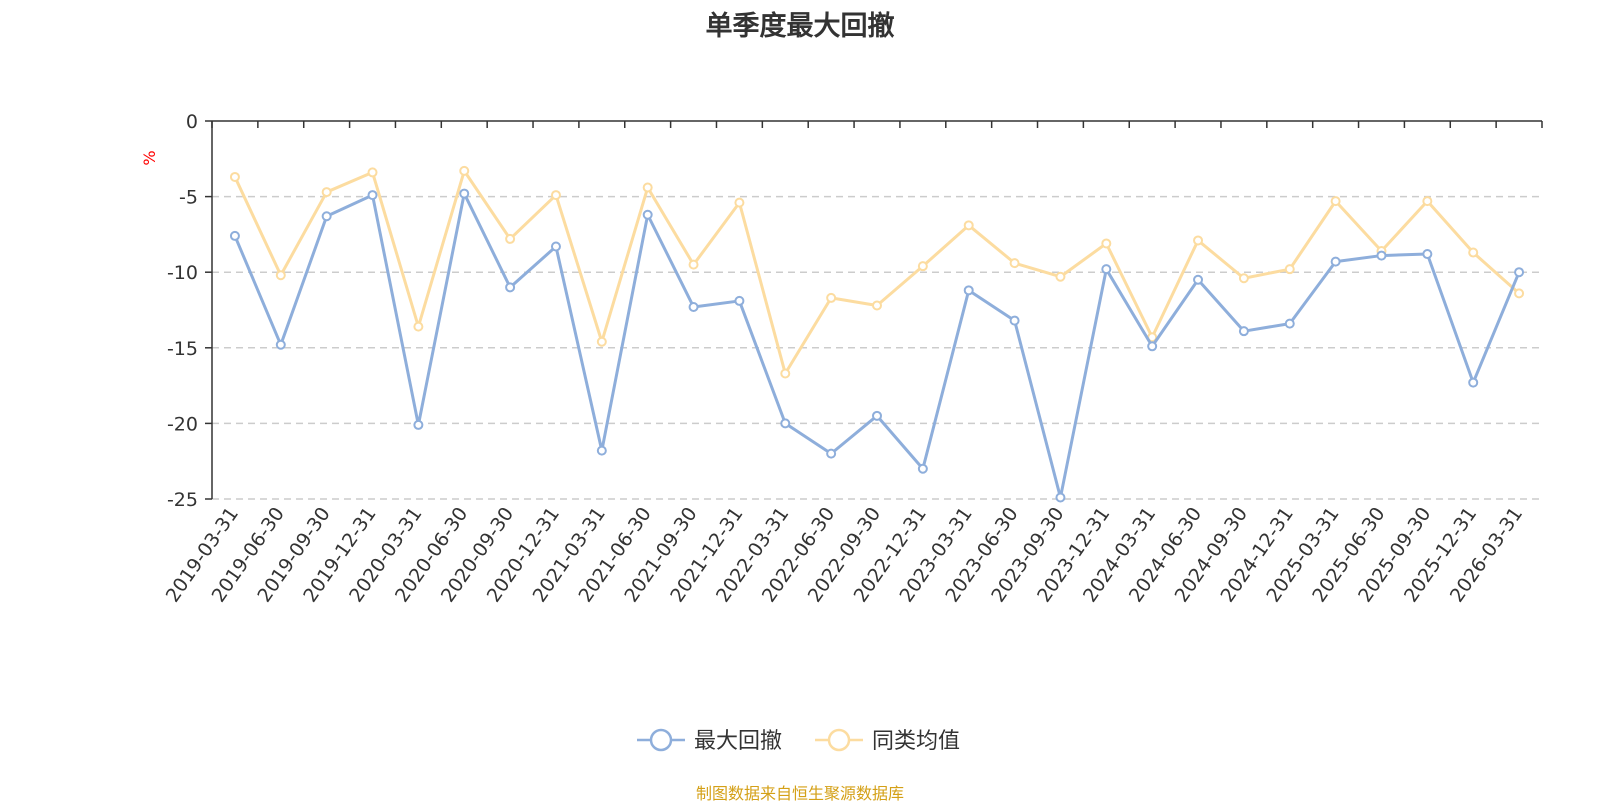  Describe the element at coordinates (798, 741) in the screenshot. I see `legend: 最大回撤 同类均值` at that location.